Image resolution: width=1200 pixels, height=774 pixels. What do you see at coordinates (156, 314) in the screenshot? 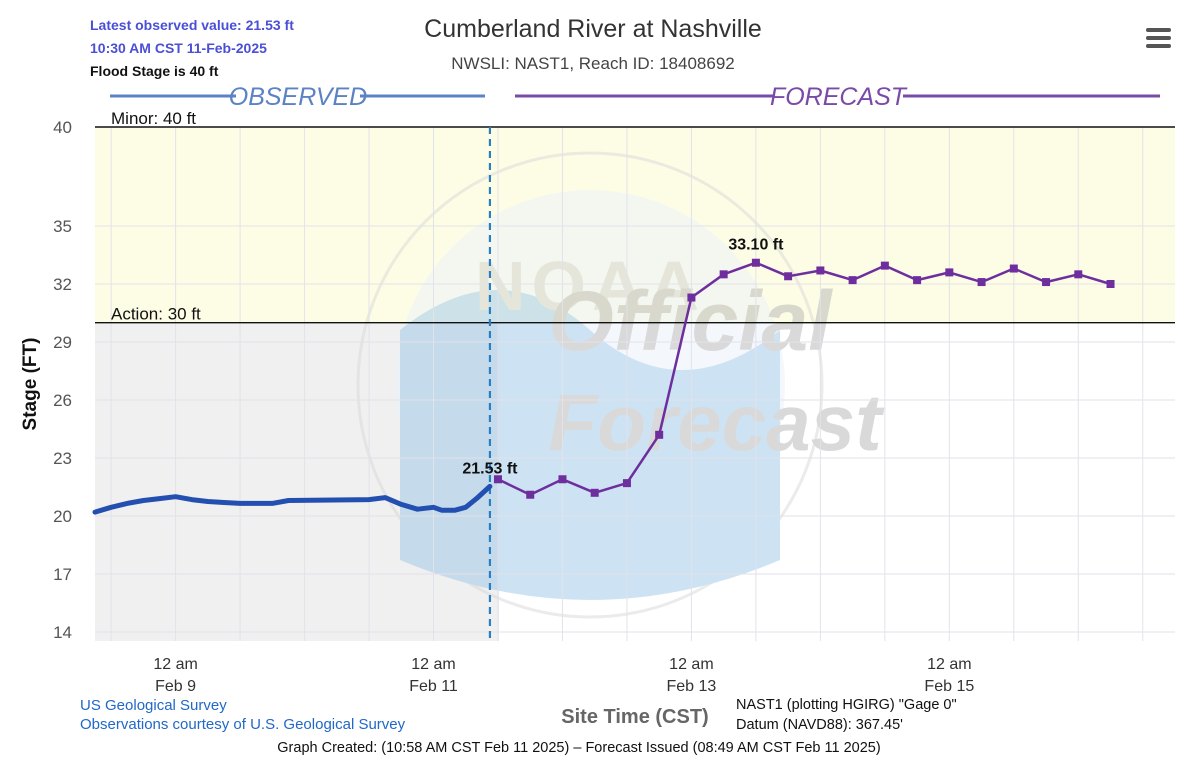
I see `threshold-label-action: Action: 30 ft` at bounding box center [156, 314].